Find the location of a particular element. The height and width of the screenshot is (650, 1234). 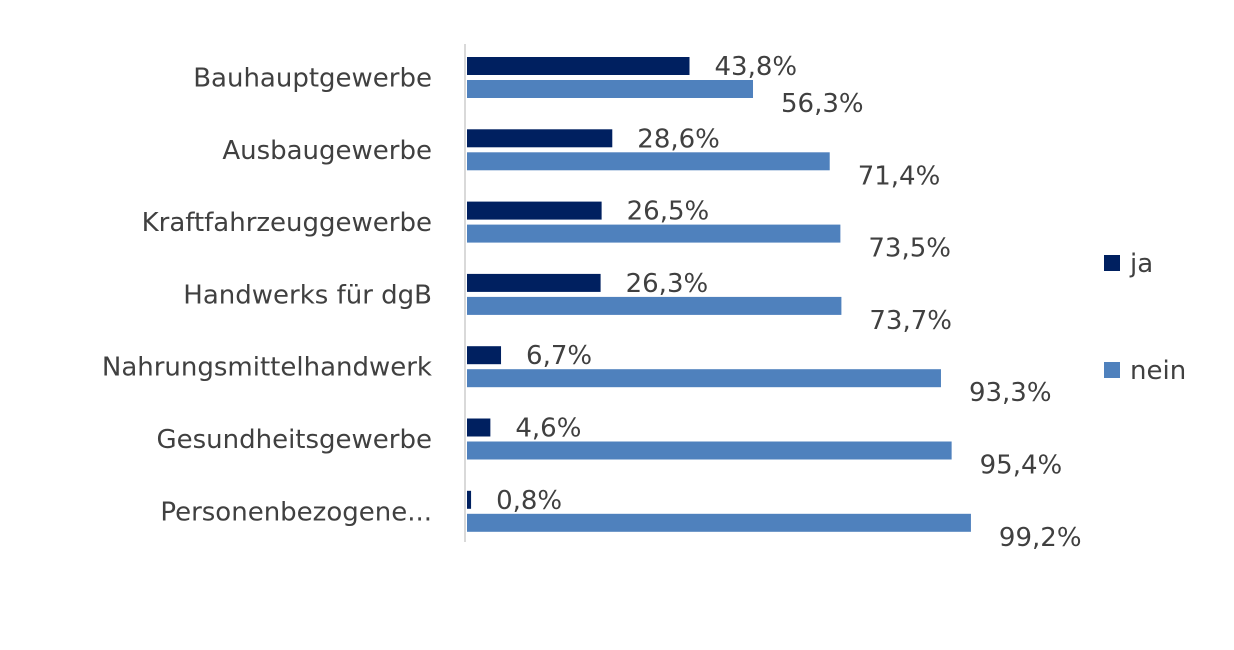

data-label-nein: 73,7% is located at coordinates (910, 321).